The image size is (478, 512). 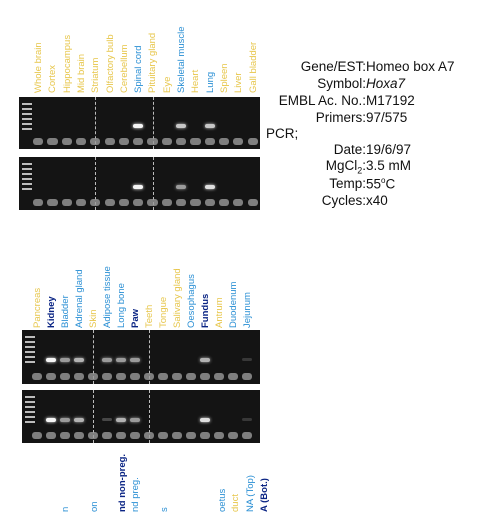 I want to click on lane-label: nd preg., so click(x=135, y=494).